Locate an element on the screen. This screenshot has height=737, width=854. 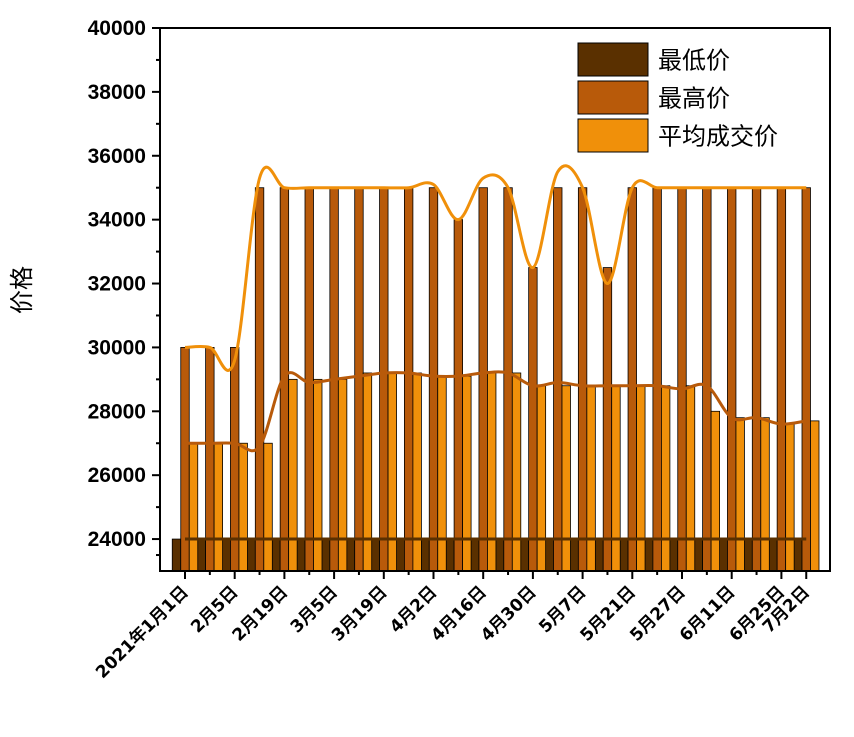
bar-最高价-3 is located at coordinates (259, 379).